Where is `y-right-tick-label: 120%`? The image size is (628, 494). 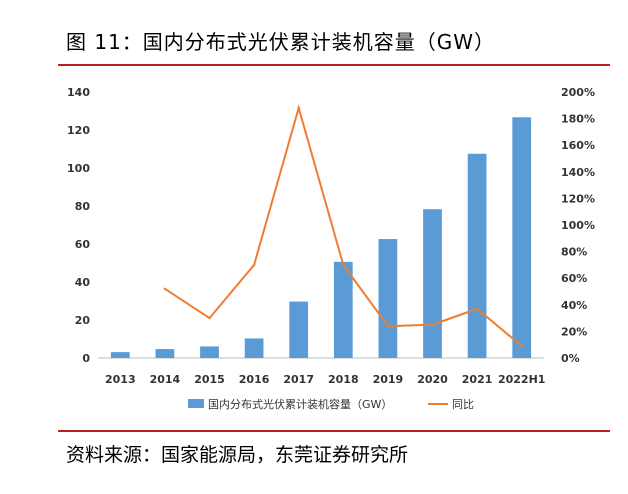
y-right-tick-label: 120% is located at coordinates (578, 198).